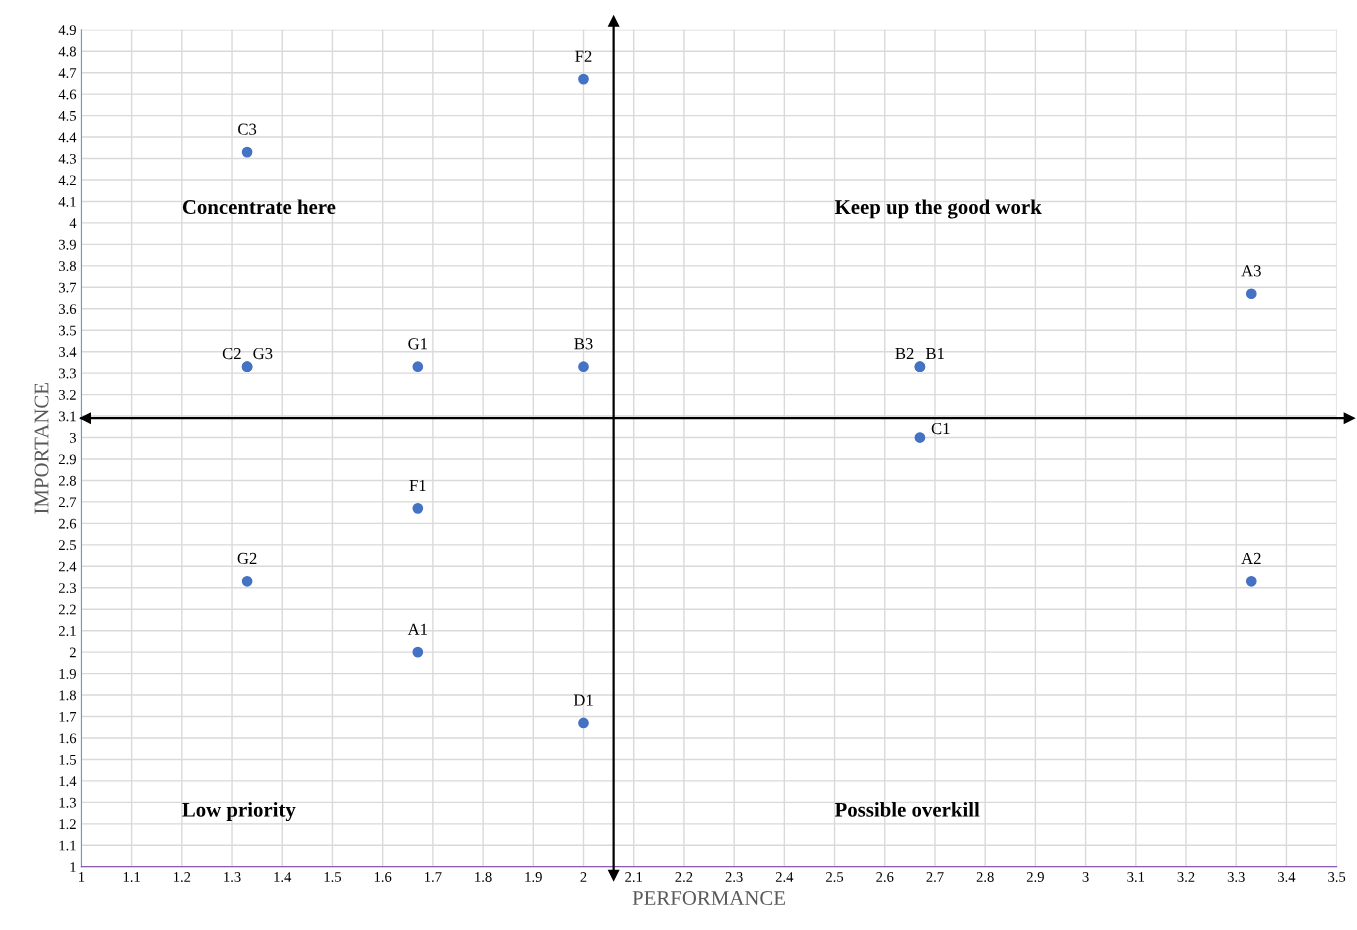 The image size is (1357, 930). What do you see at coordinates (583, 700) in the screenshot?
I see `annotation: D1` at bounding box center [583, 700].